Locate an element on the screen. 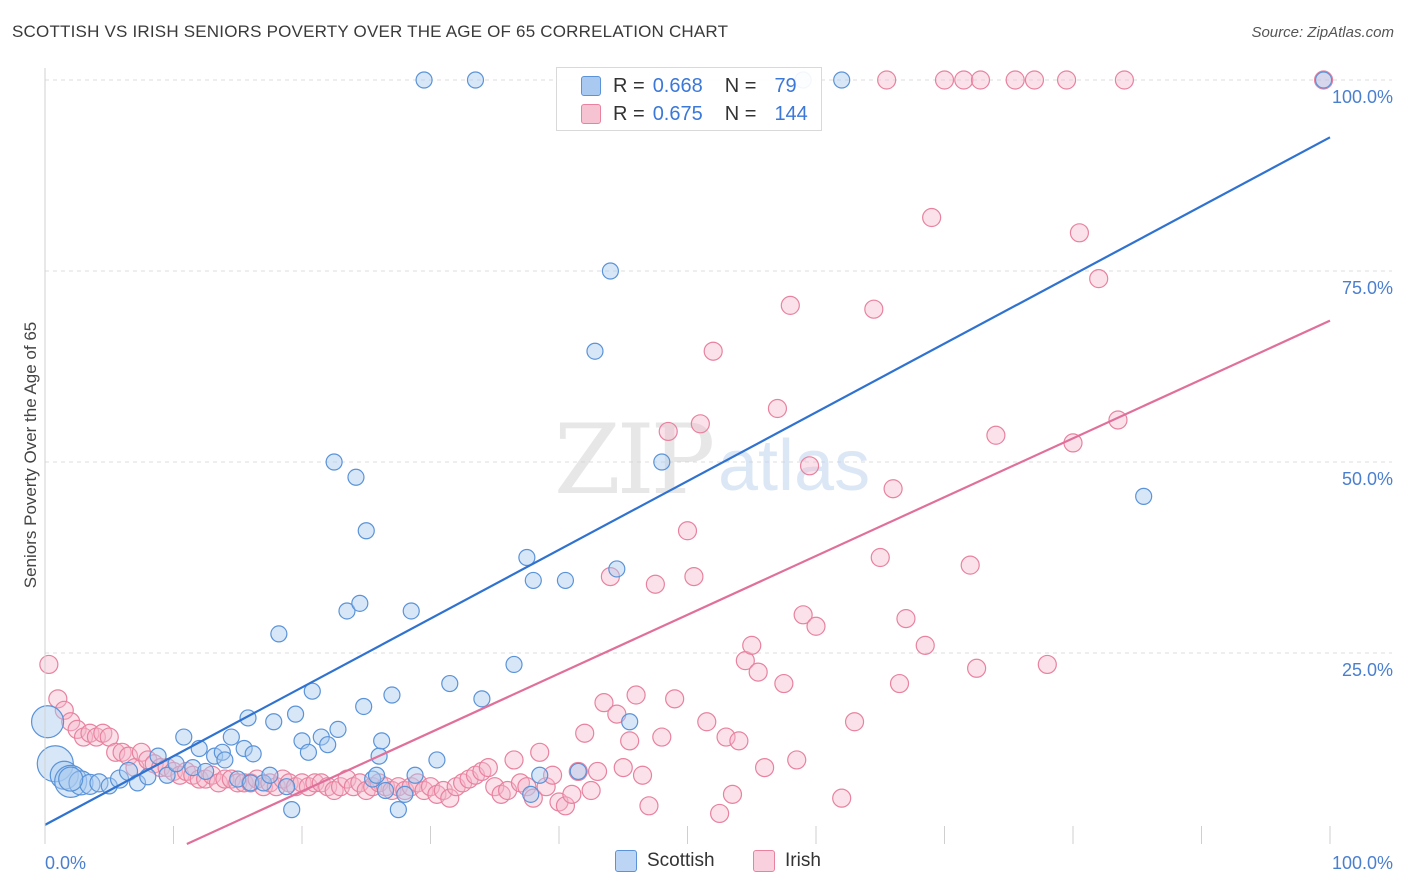  irish-swatch is located at coordinates (764, 861).